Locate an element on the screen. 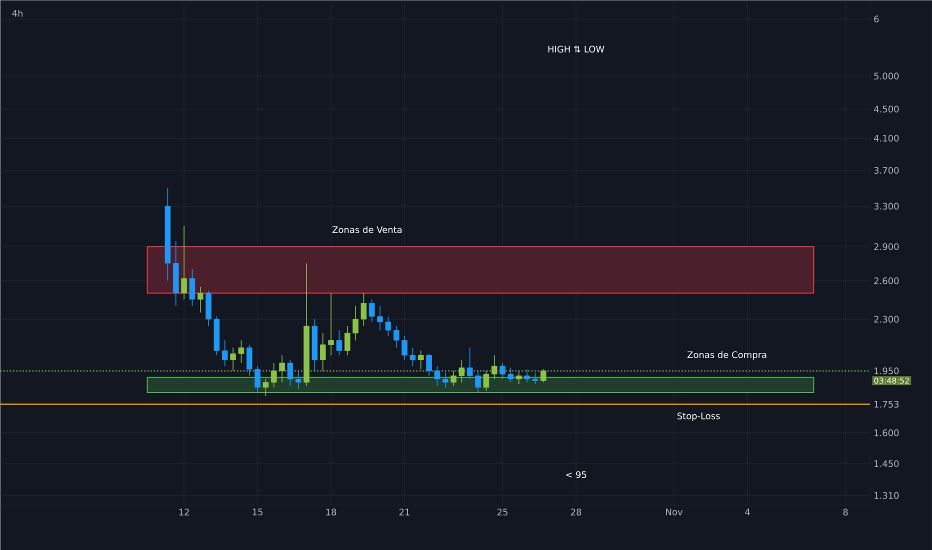  ref-line-label: Stop-Loss is located at coordinates (698, 417).